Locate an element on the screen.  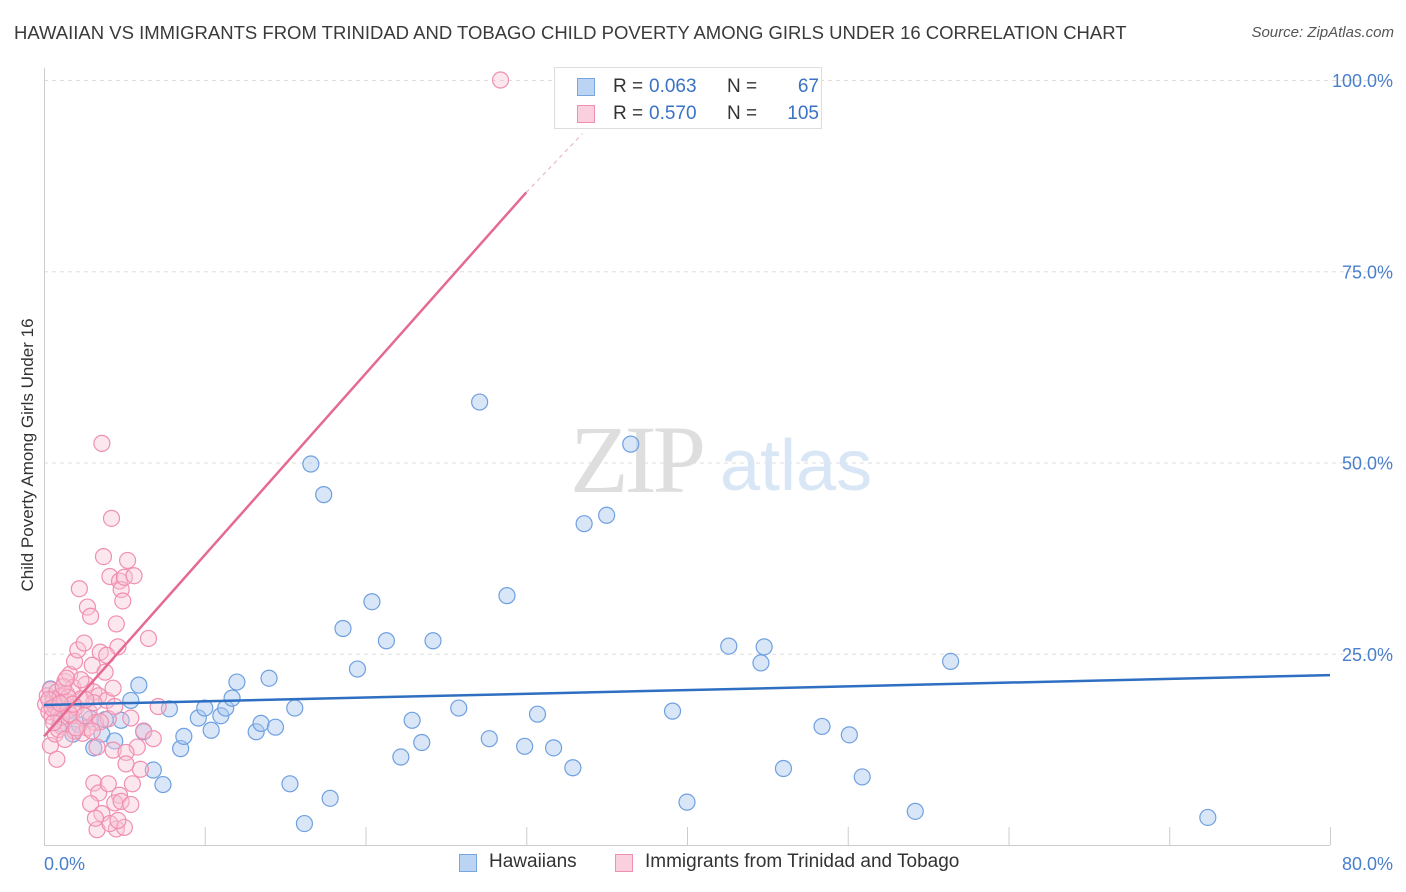
y-tick-label: 100.0% is located at coordinates (1362, 81).